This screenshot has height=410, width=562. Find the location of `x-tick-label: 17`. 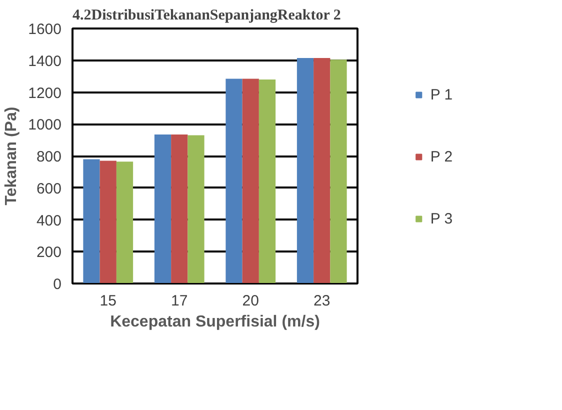

x-tick-label: 17 is located at coordinates (179, 301).